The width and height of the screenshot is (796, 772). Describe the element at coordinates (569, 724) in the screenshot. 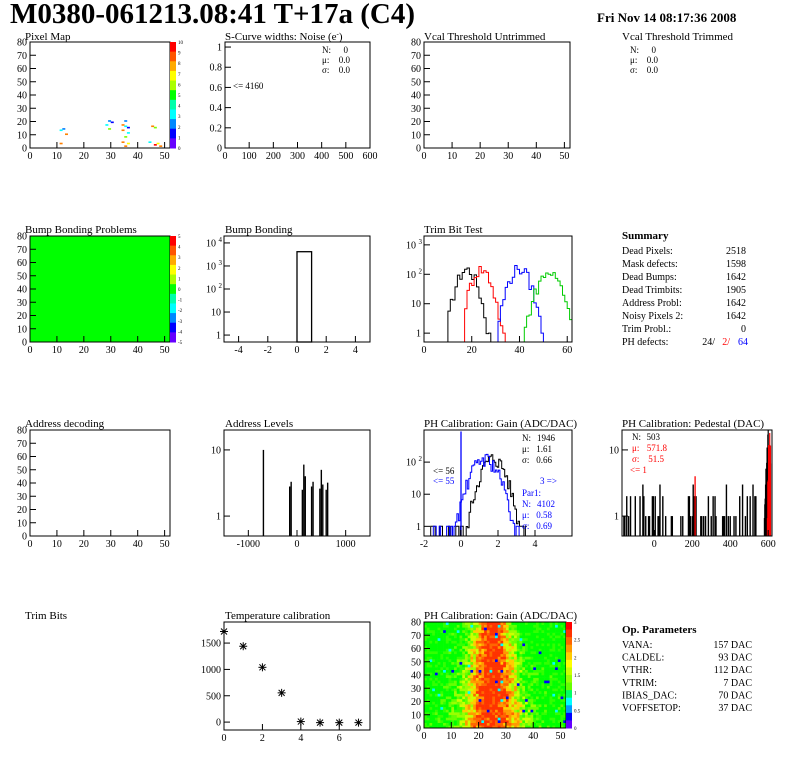

I see `palette-swatch` at that location.